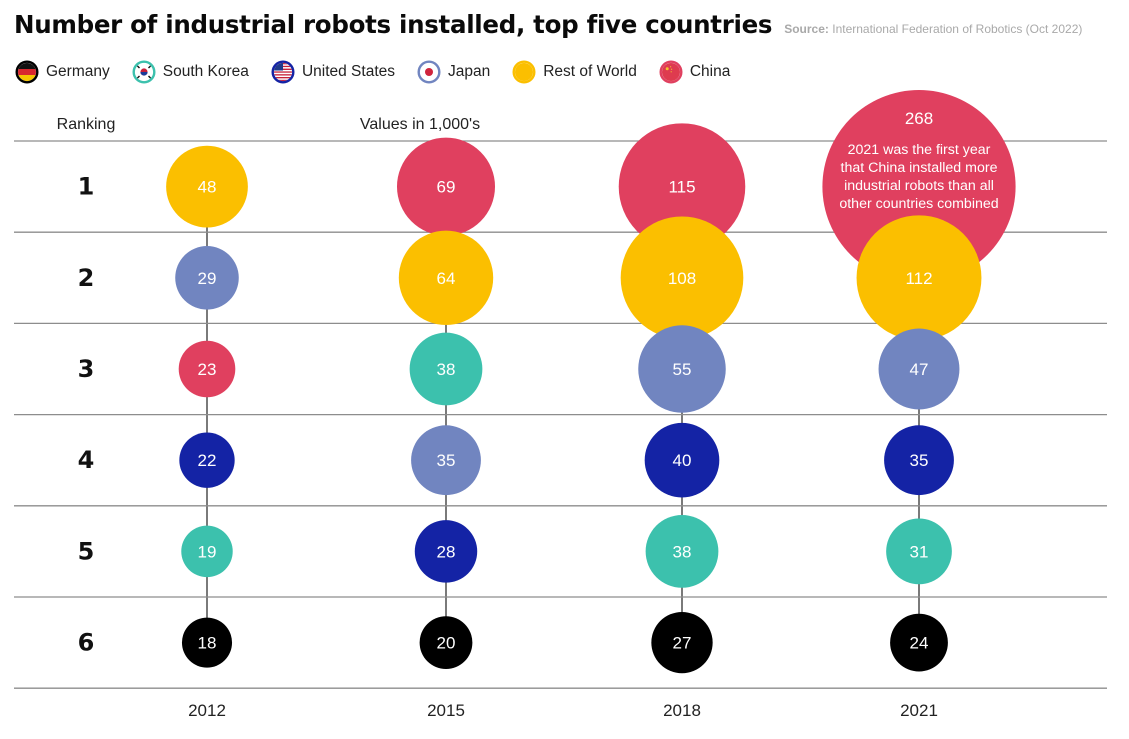 The image size is (1129, 739). I want to click on bubble-2015-germany, so click(446, 642).